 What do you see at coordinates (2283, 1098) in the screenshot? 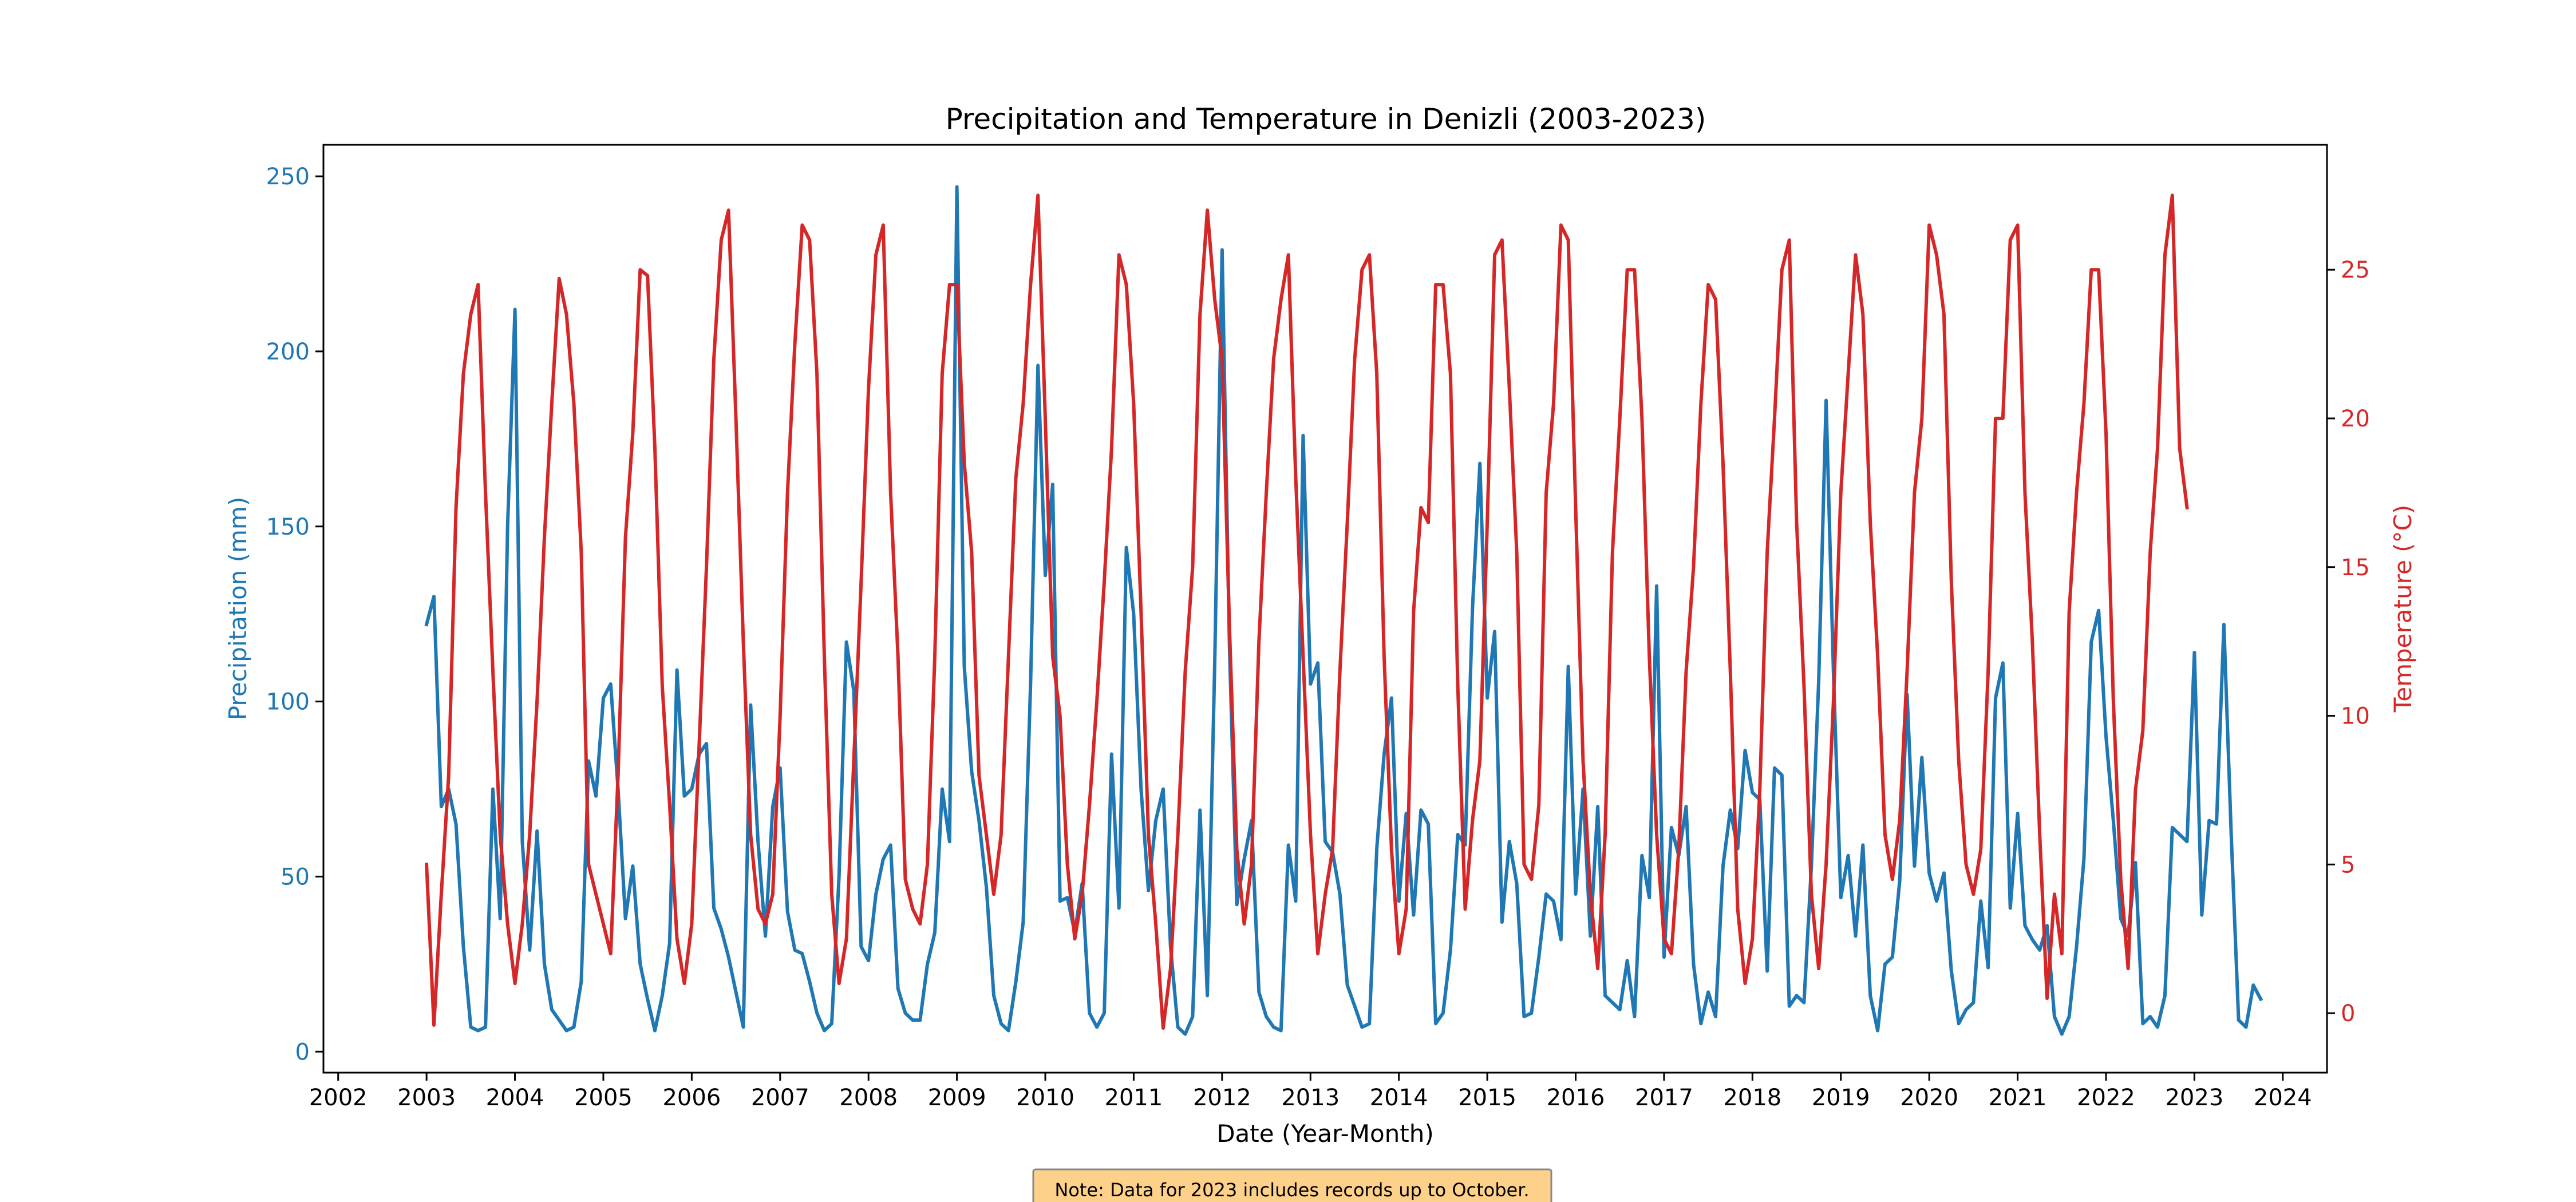
I see `x-tick-label: 2024` at bounding box center [2283, 1098].